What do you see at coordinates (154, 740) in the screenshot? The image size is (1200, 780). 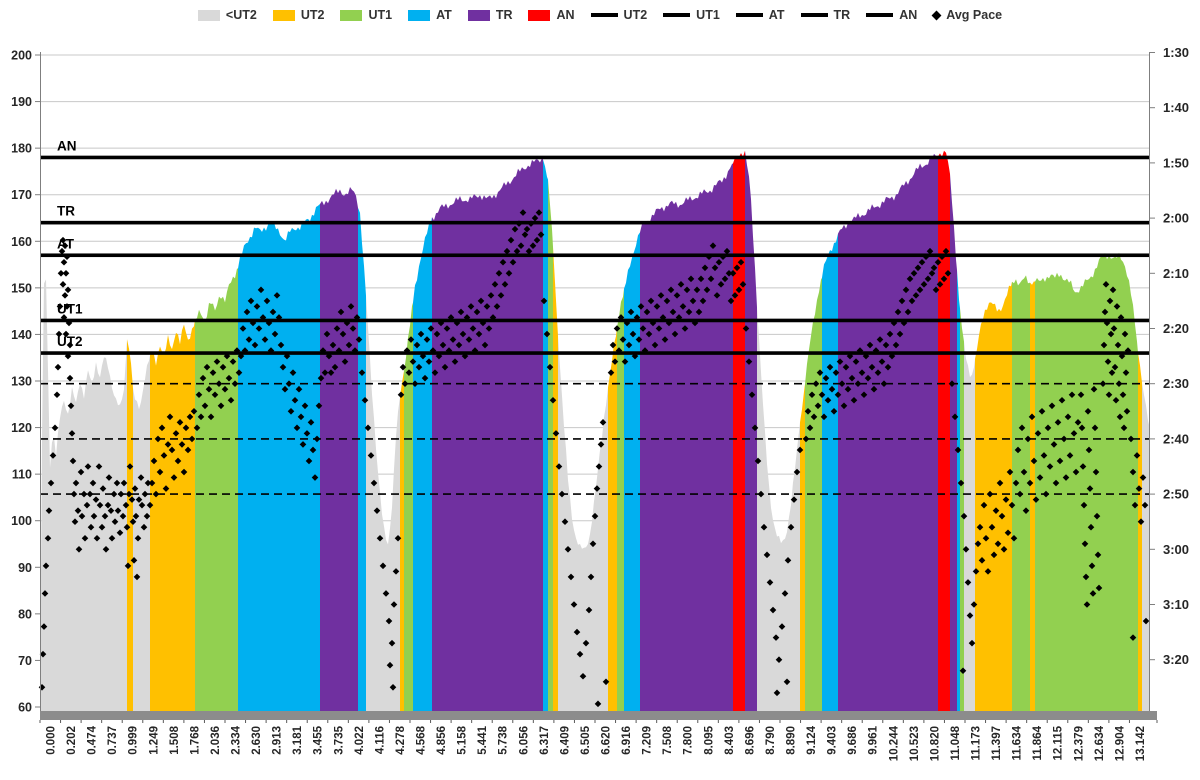 I see `x-axis-label: 1.249` at bounding box center [154, 740].